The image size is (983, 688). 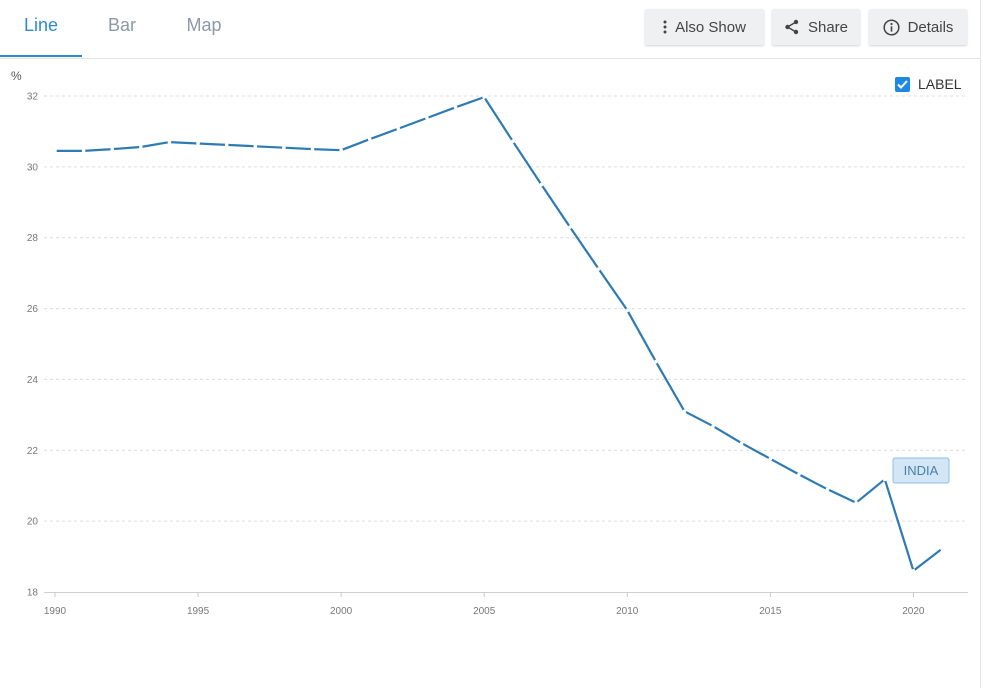 What do you see at coordinates (891, 27) in the screenshot?
I see `info-icon` at bounding box center [891, 27].